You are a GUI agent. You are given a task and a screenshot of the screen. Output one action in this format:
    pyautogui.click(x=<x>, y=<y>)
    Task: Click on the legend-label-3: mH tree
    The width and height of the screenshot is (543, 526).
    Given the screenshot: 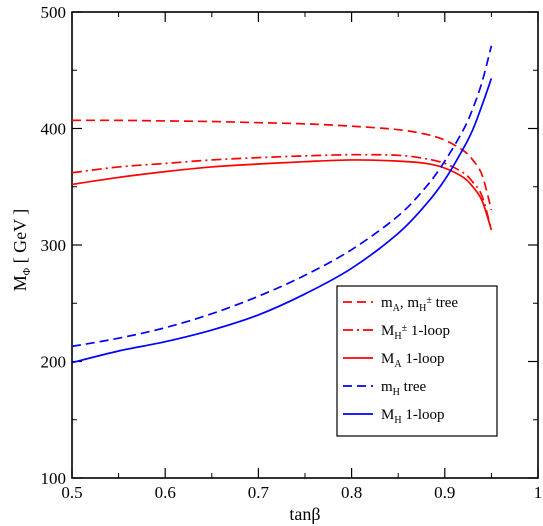 What is the action you would take?
    pyautogui.click(x=403, y=388)
    